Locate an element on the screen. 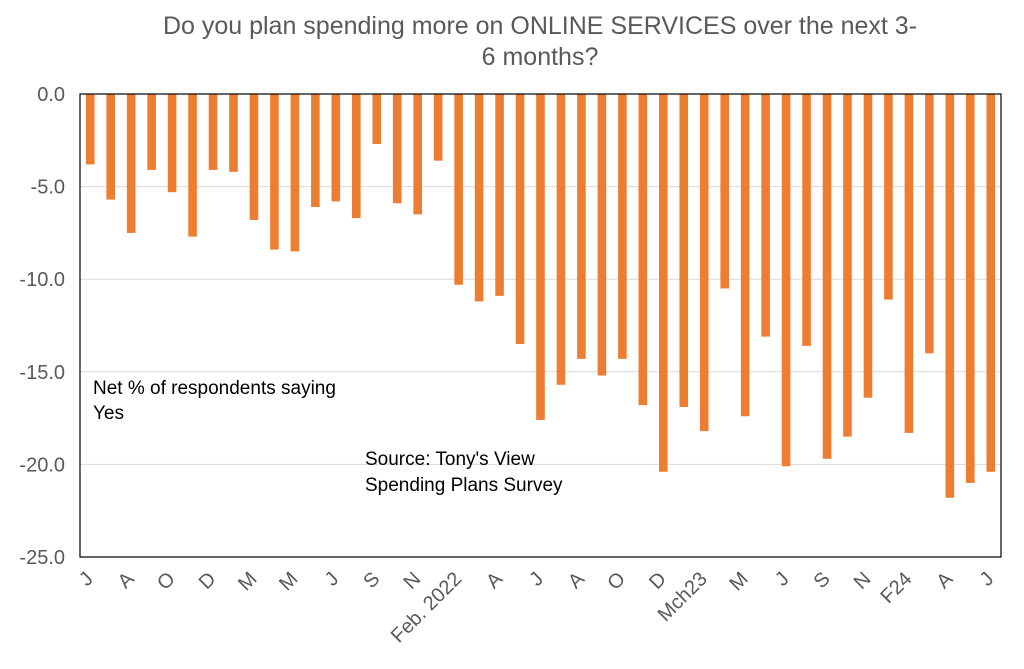 The width and height of the screenshot is (1024, 669). respondents-note-line-2: Yes is located at coordinates (108, 413).